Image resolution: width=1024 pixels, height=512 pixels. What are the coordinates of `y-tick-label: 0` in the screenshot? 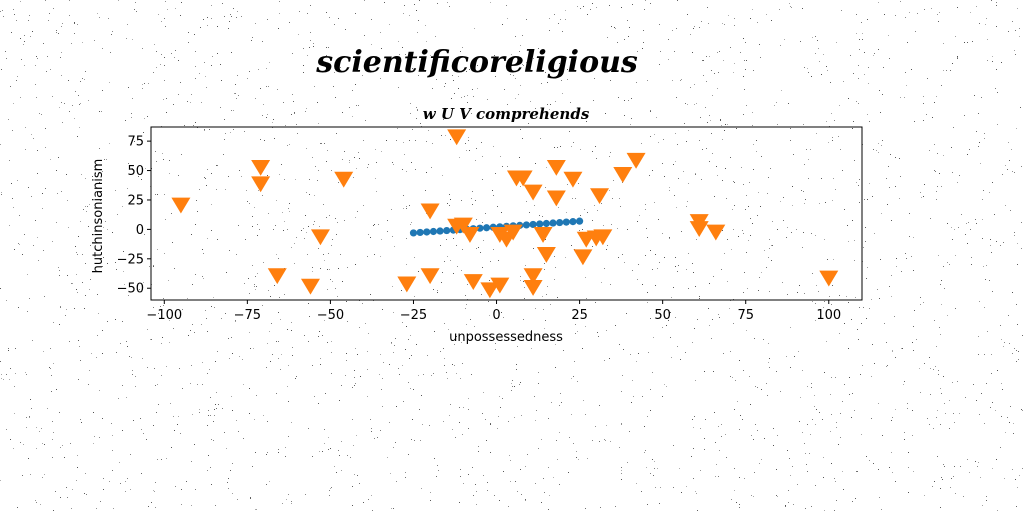 It's located at (140, 230).